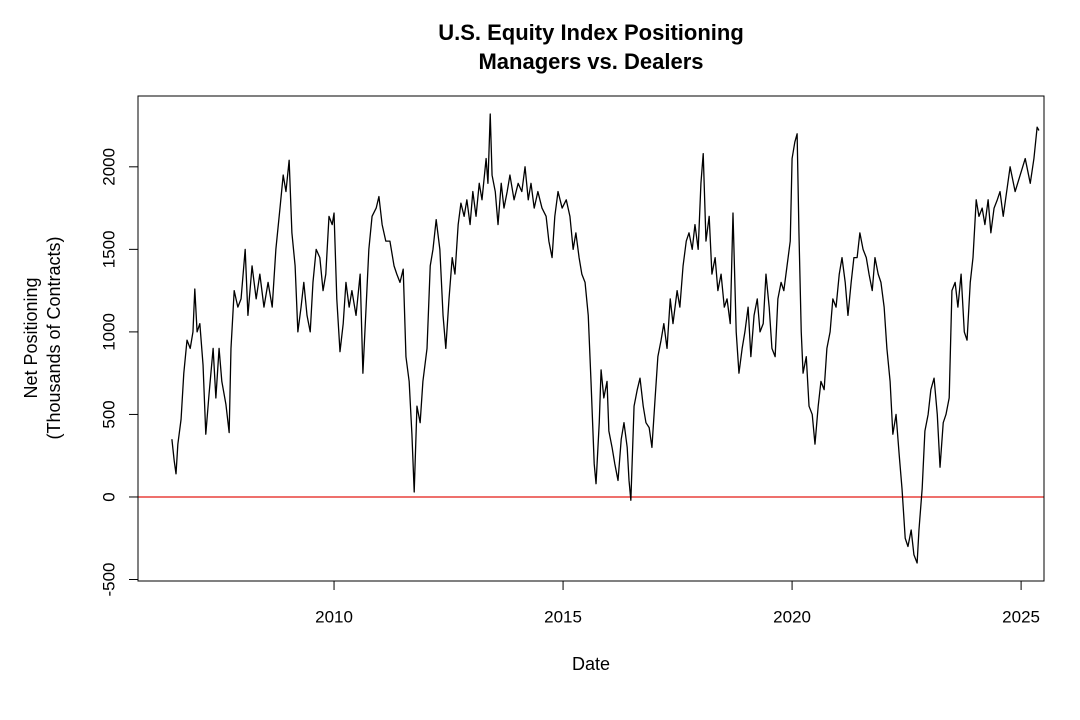 This screenshot has width=1080, height=720. I want to click on chart-subtitle: Managers vs. Dealers, so click(590, 61).